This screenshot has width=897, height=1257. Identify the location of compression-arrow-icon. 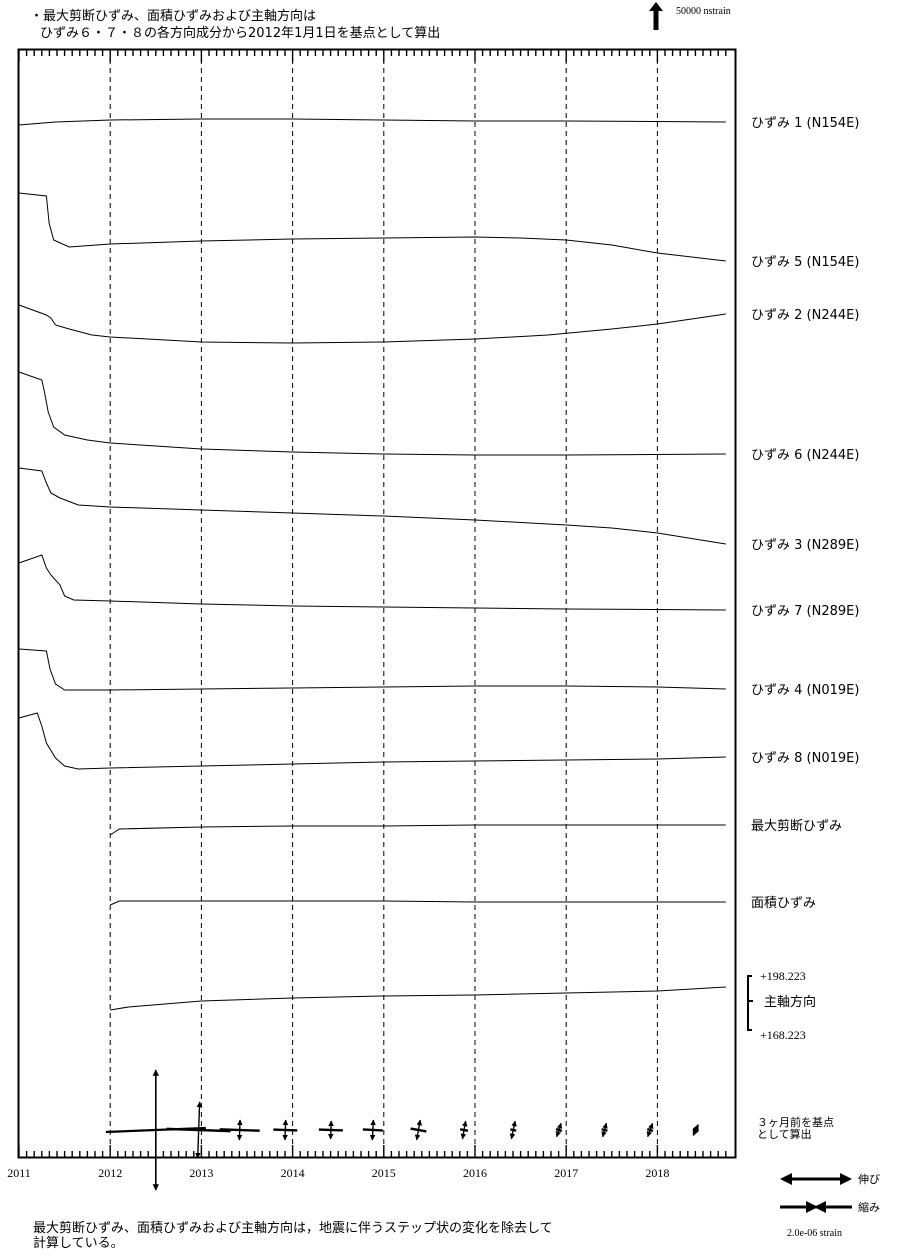
(816, 1207).